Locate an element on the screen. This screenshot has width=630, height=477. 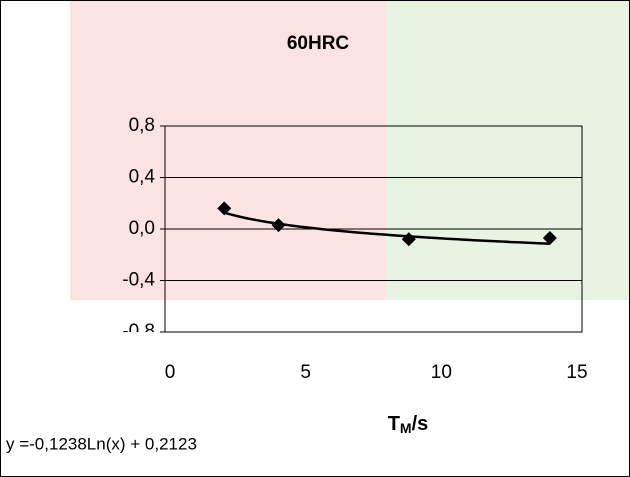
x-label-sub: M is located at coordinates (406, 428).